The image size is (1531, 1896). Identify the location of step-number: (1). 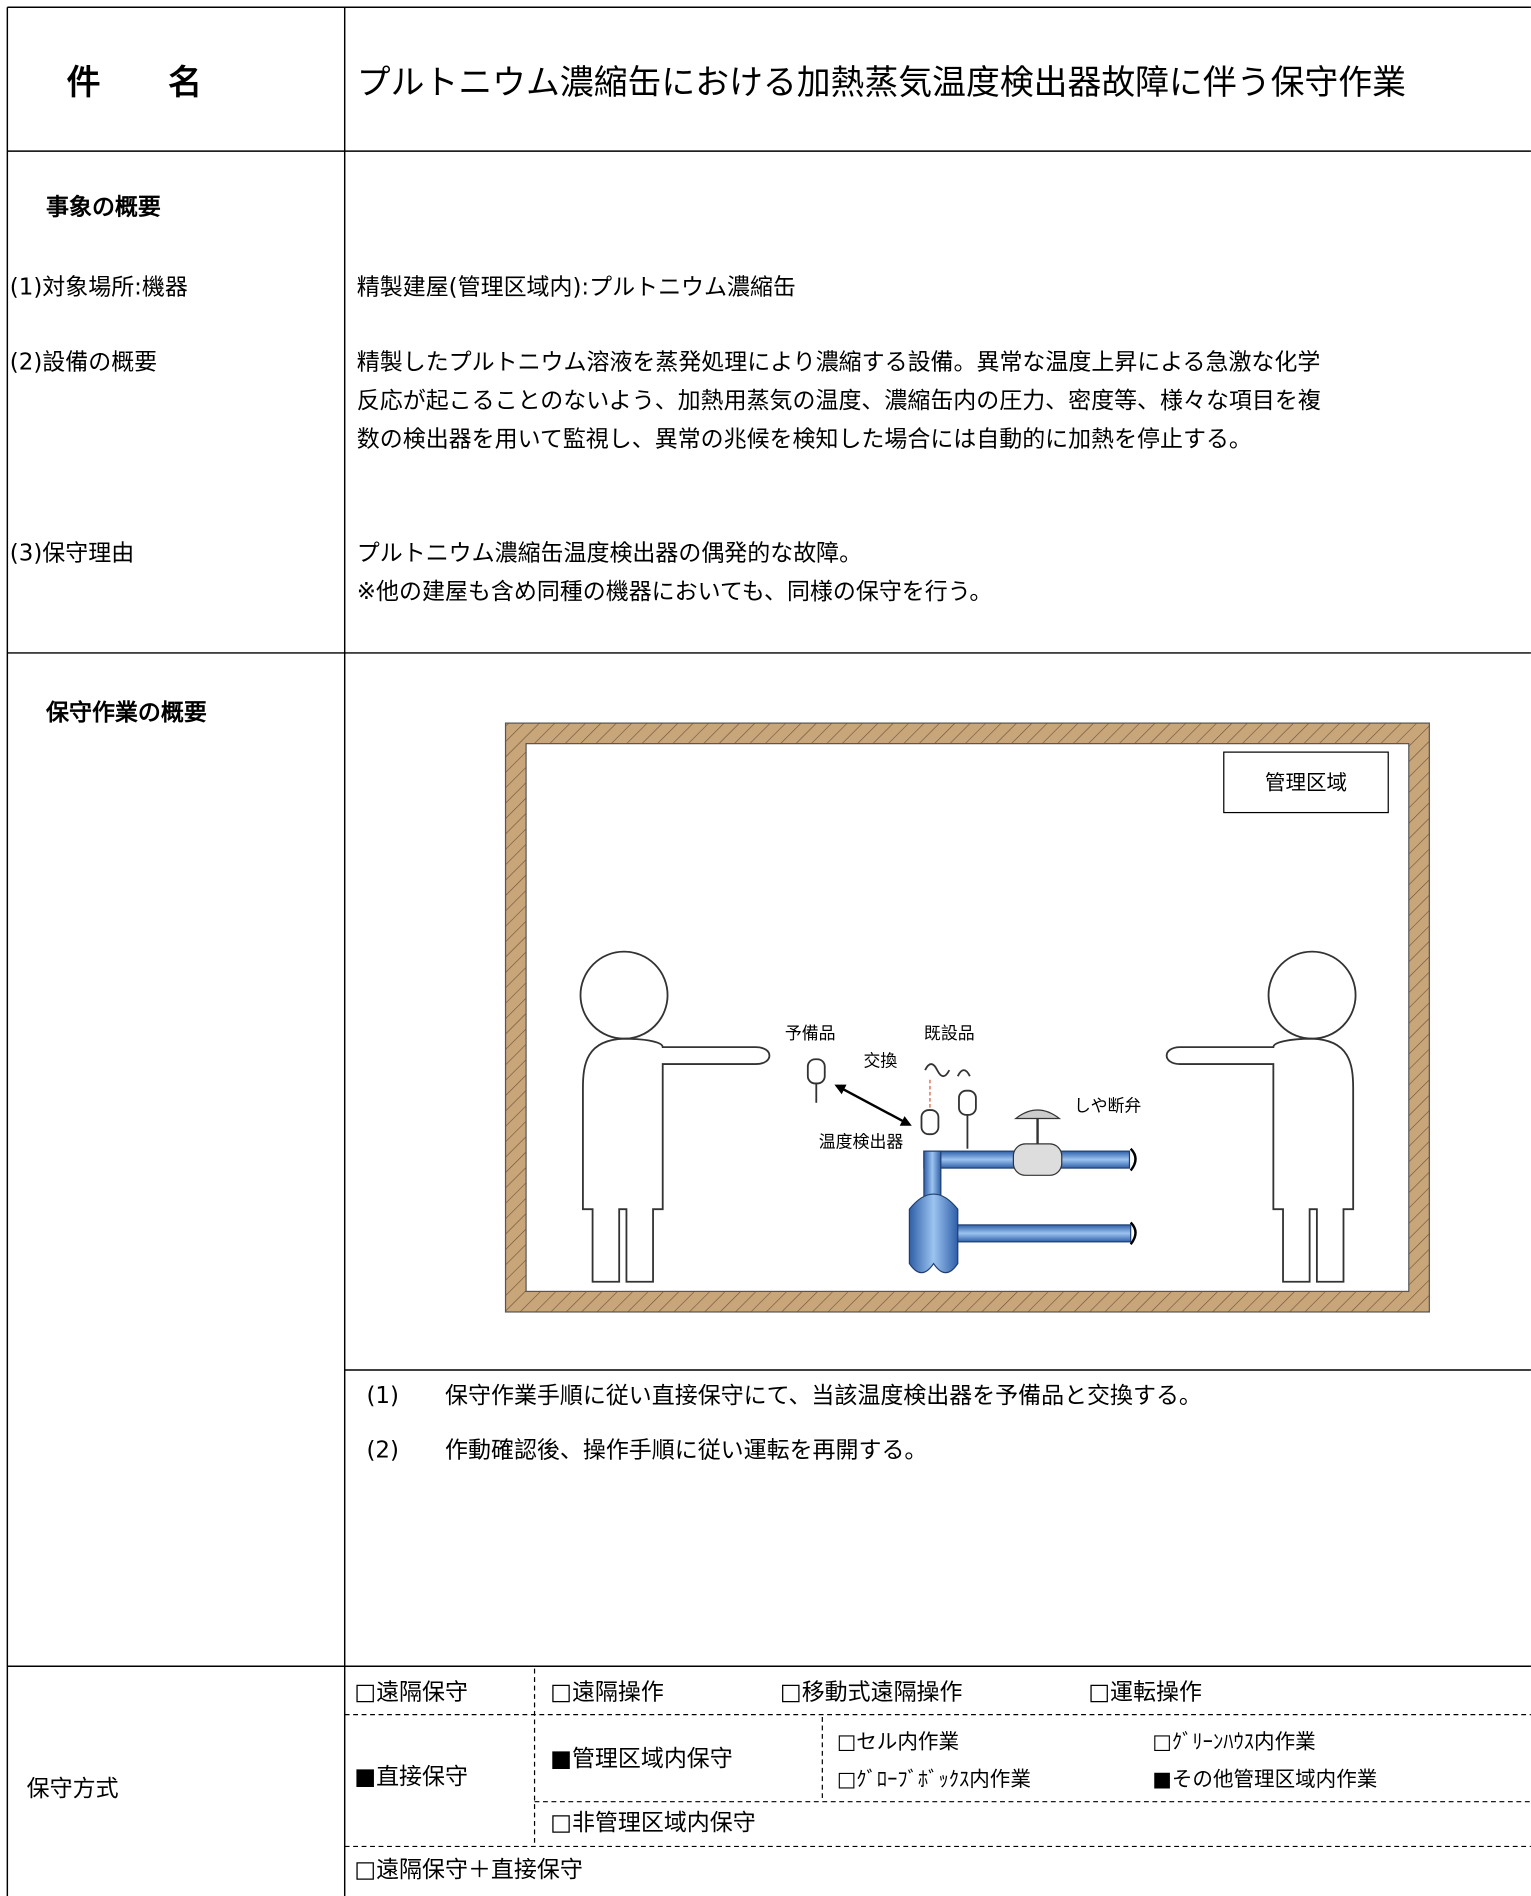
(382, 1396).